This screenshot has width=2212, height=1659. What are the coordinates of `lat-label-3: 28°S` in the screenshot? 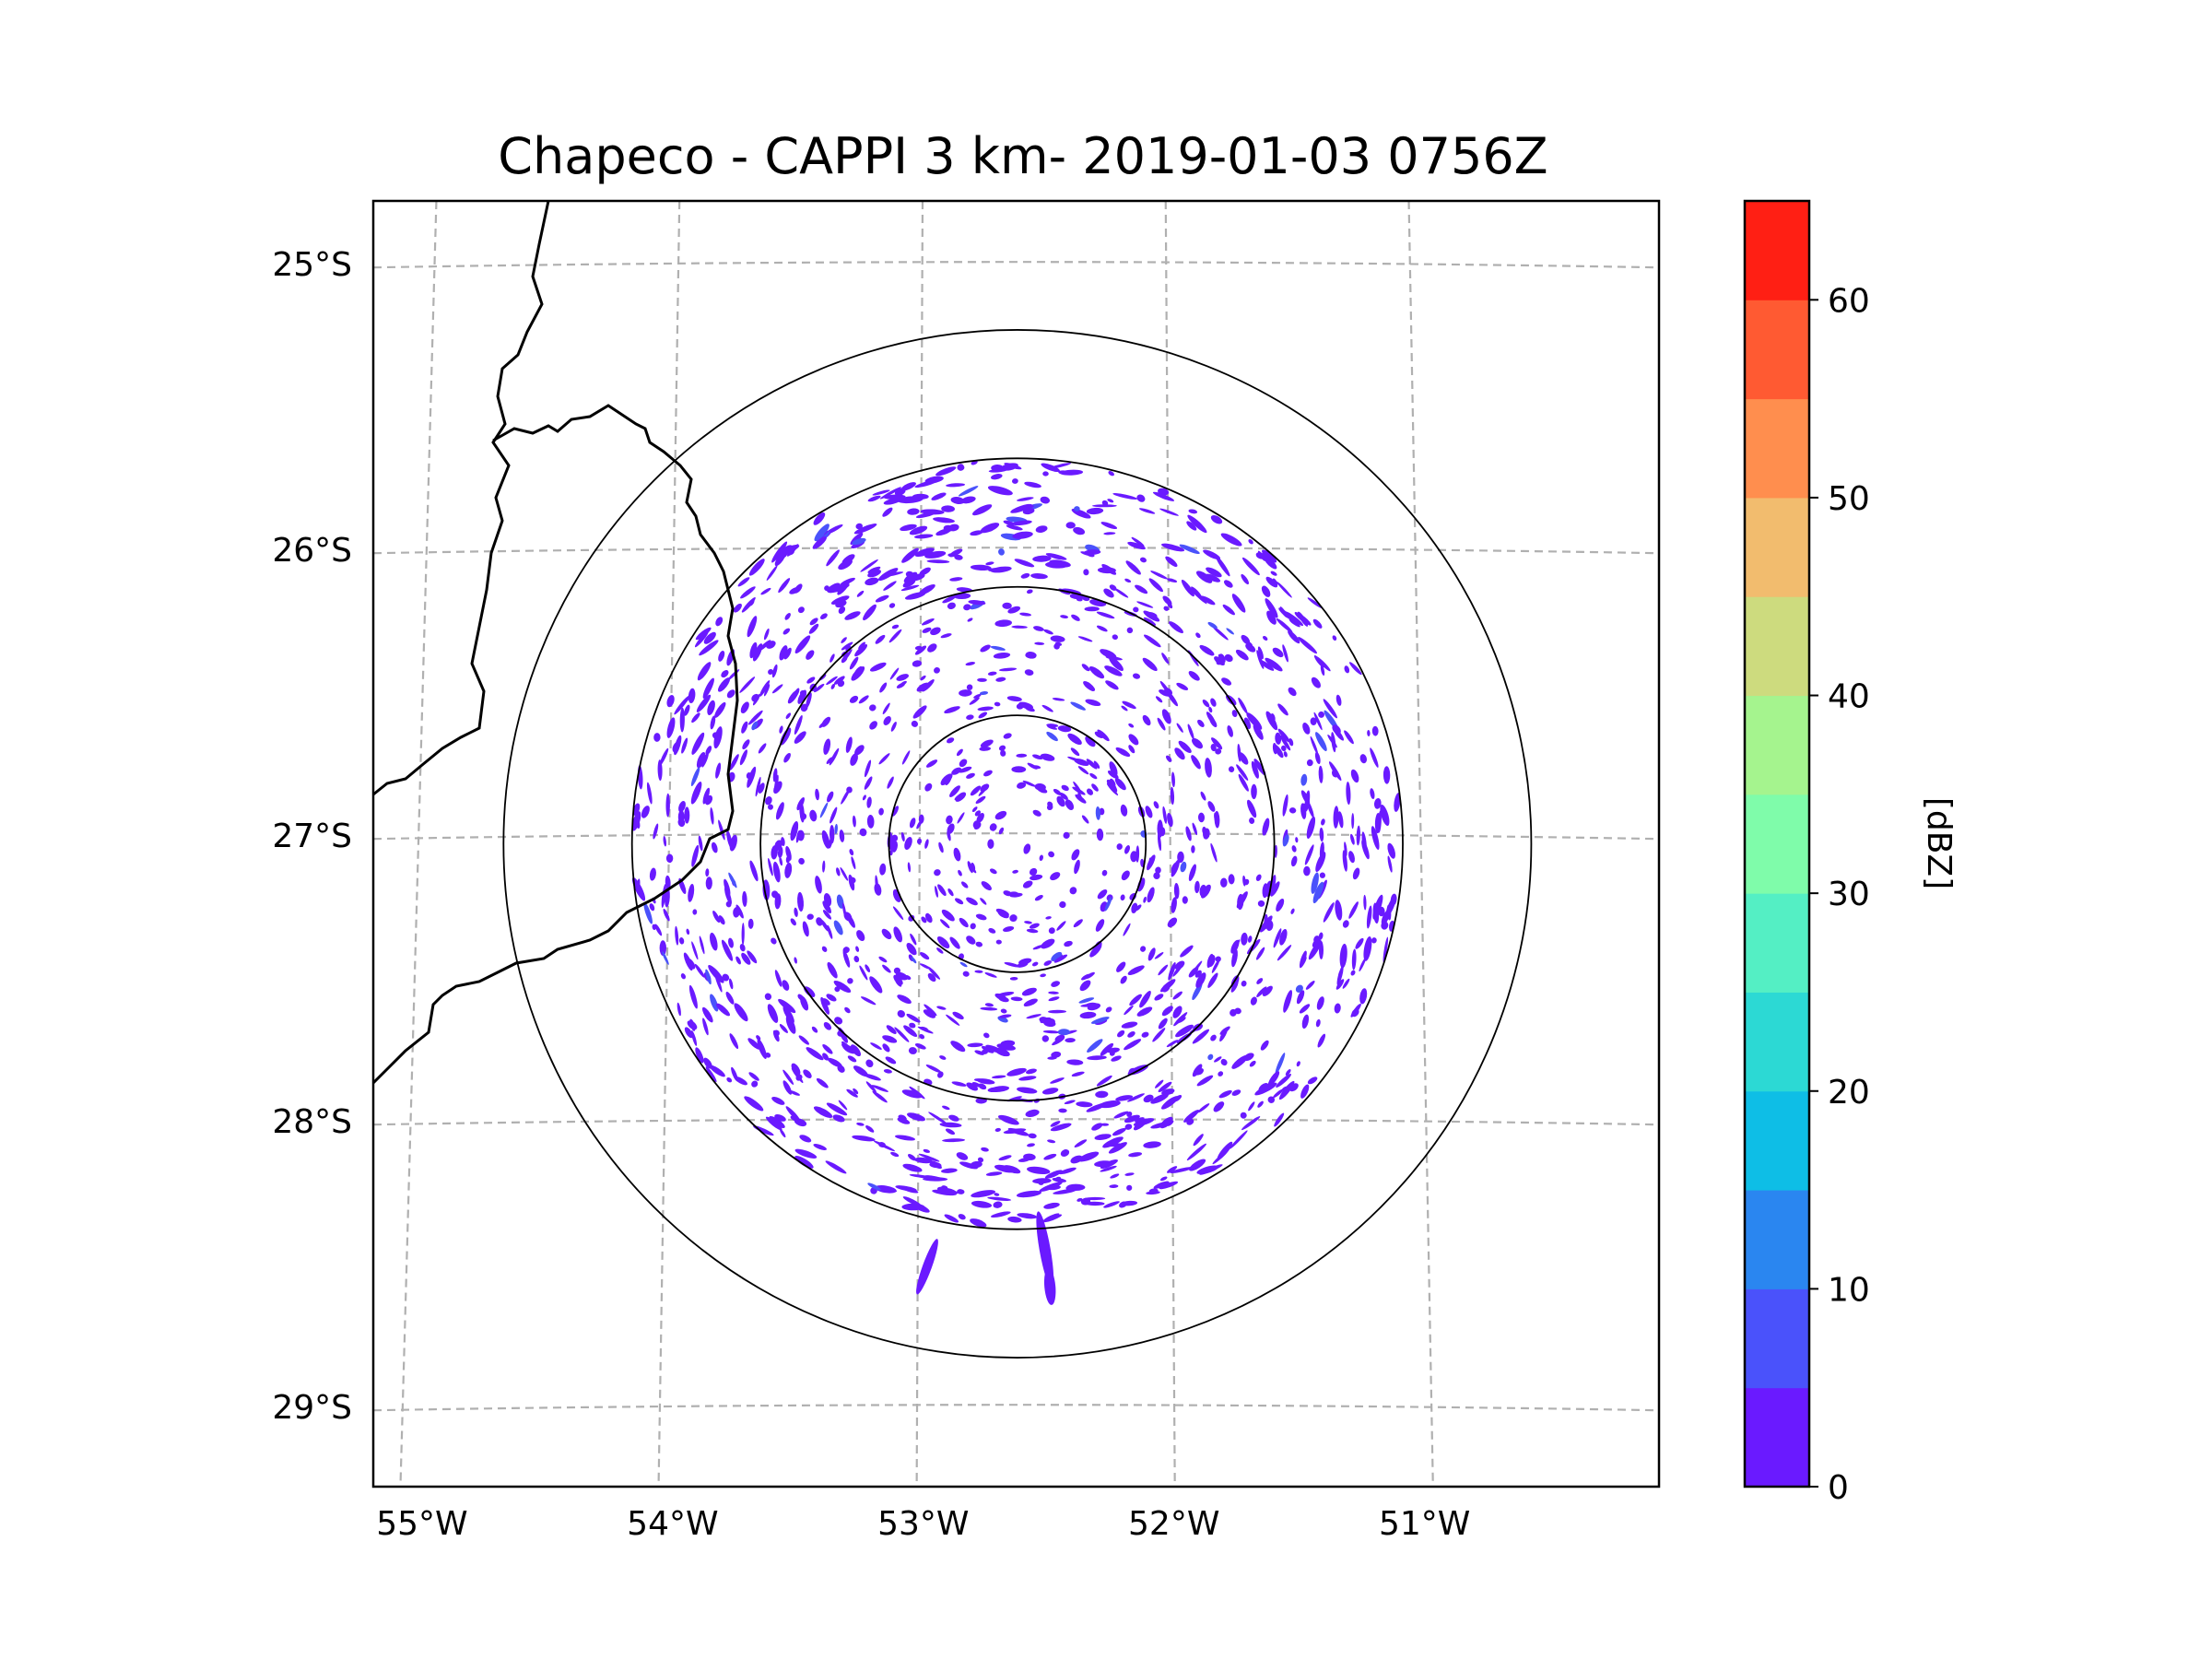 It's located at (312, 1122).